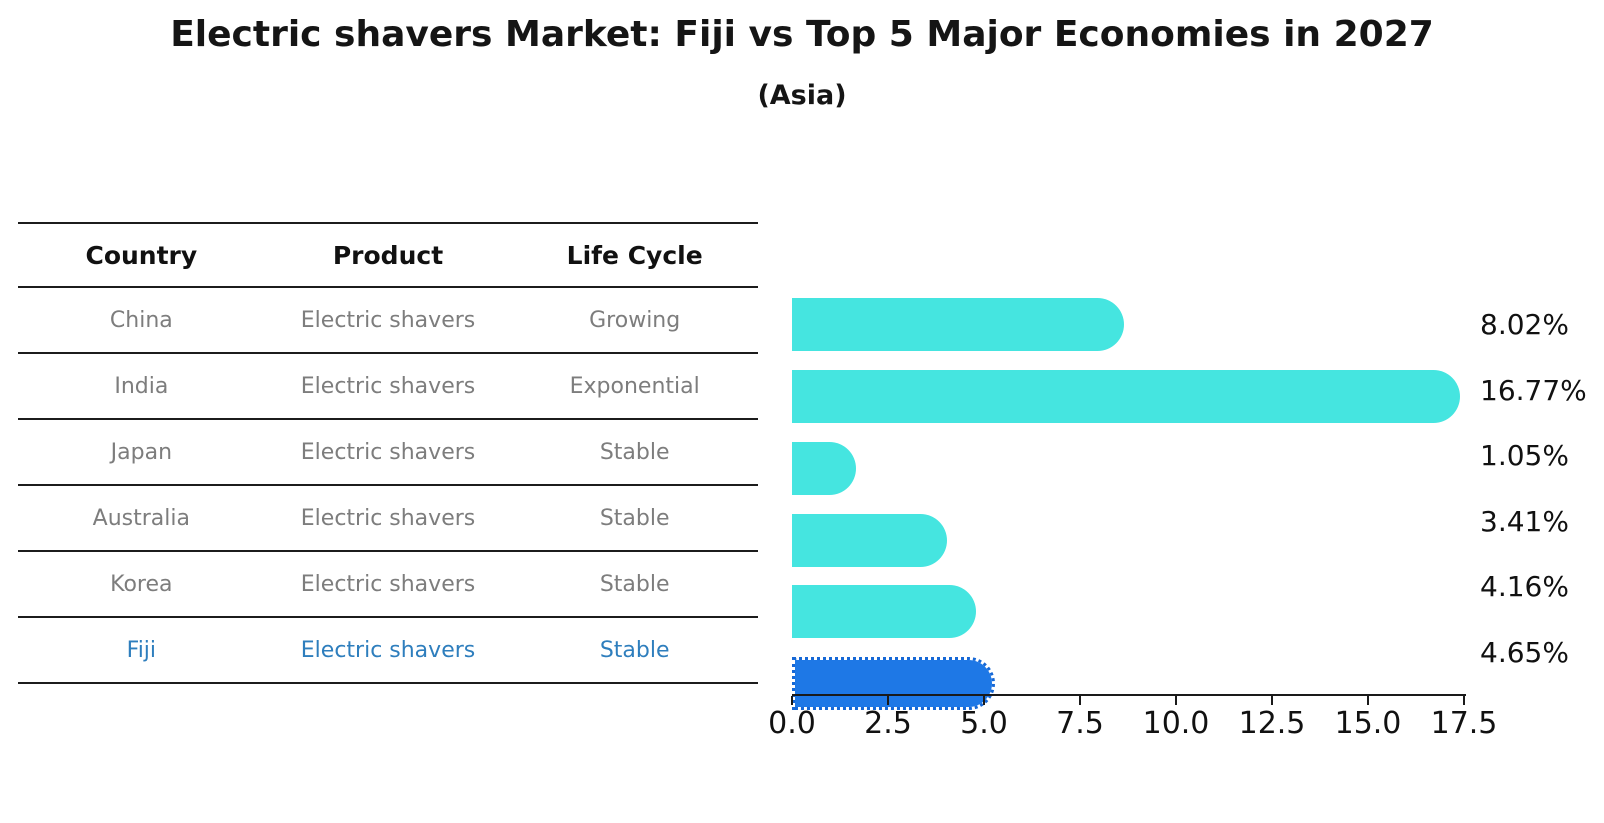  I want to click on x-tick-label: 7.5, so click(1080, 723).